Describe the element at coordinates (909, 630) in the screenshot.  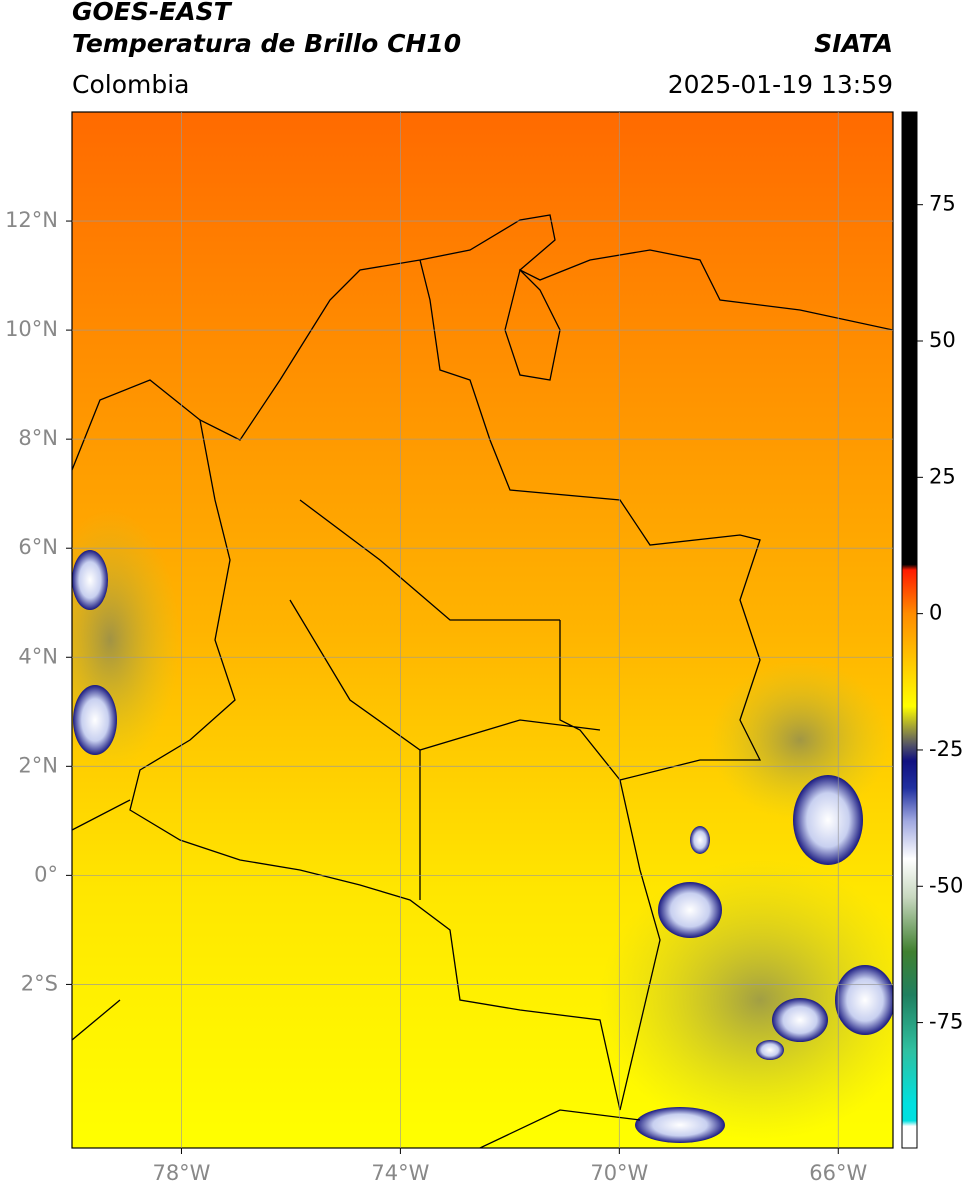
I see `colorbar-scale` at that location.